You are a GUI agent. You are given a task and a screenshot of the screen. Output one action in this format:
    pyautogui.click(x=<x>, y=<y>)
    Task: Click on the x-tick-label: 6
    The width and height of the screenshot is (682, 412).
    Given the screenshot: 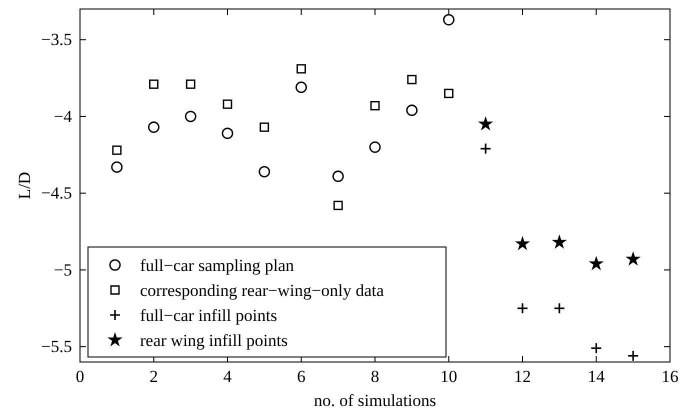 What is the action you would take?
    pyautogui.click(x=301, y=376)
    